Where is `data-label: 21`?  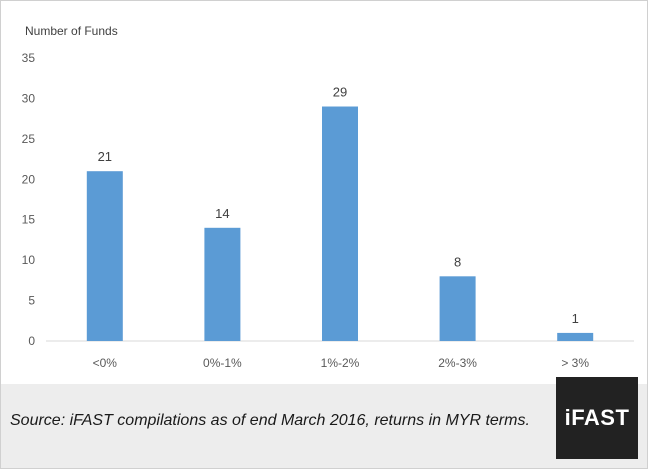
data-label: 21 is located at coordinates (105, 156).